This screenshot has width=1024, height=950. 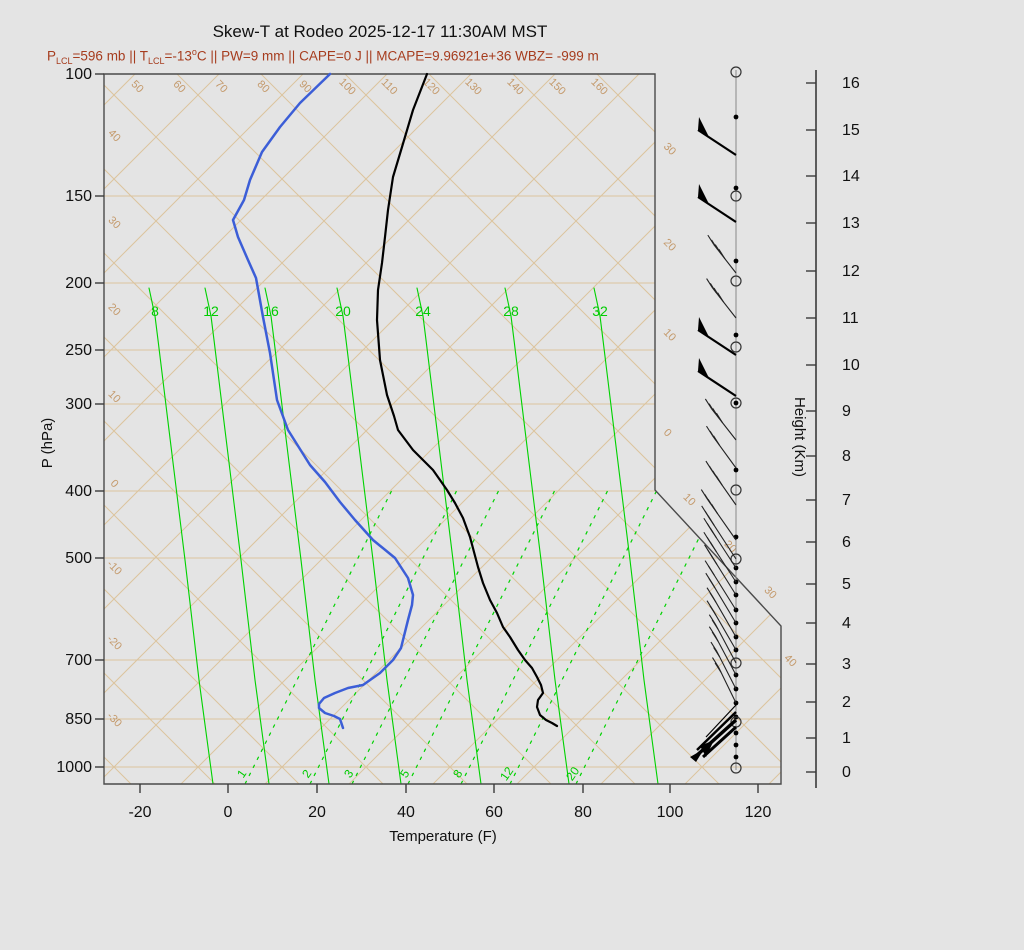 I want to click on svg-text: 500, so click(x=78, y=558).